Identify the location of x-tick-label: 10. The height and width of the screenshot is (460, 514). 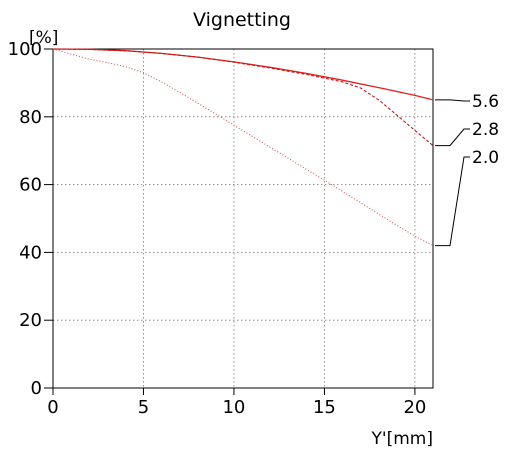
(233, 407).